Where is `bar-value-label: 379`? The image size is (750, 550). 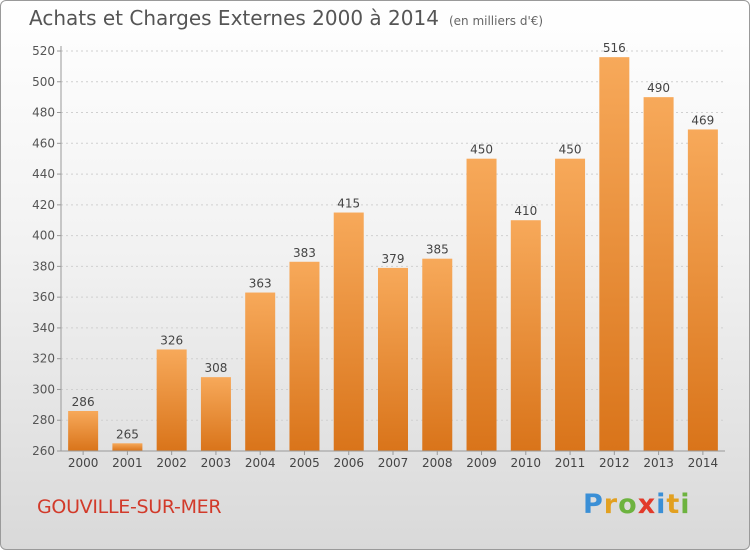
bar-value-label: 379 is located at coordinates (393, 259).